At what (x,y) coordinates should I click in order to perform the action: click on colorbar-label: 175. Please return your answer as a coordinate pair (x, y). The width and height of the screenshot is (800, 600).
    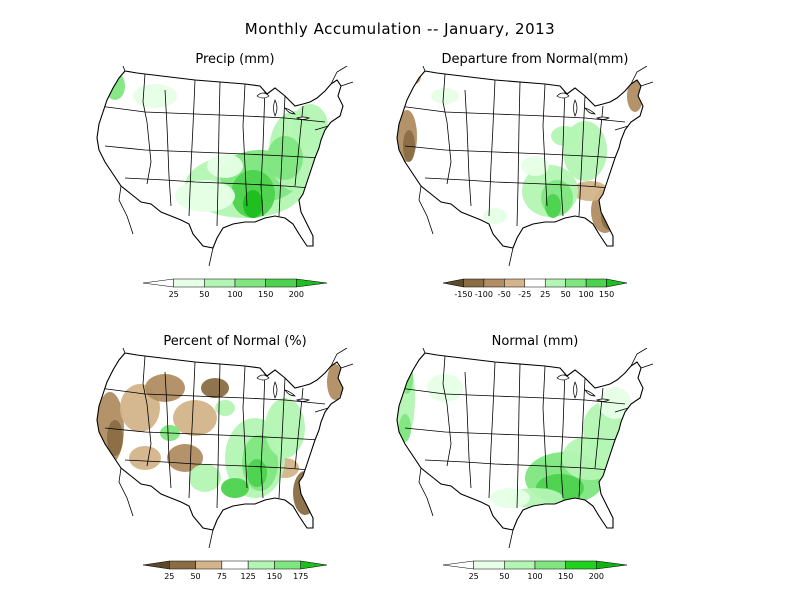
    Looking at the image, I should click on (300, 576).